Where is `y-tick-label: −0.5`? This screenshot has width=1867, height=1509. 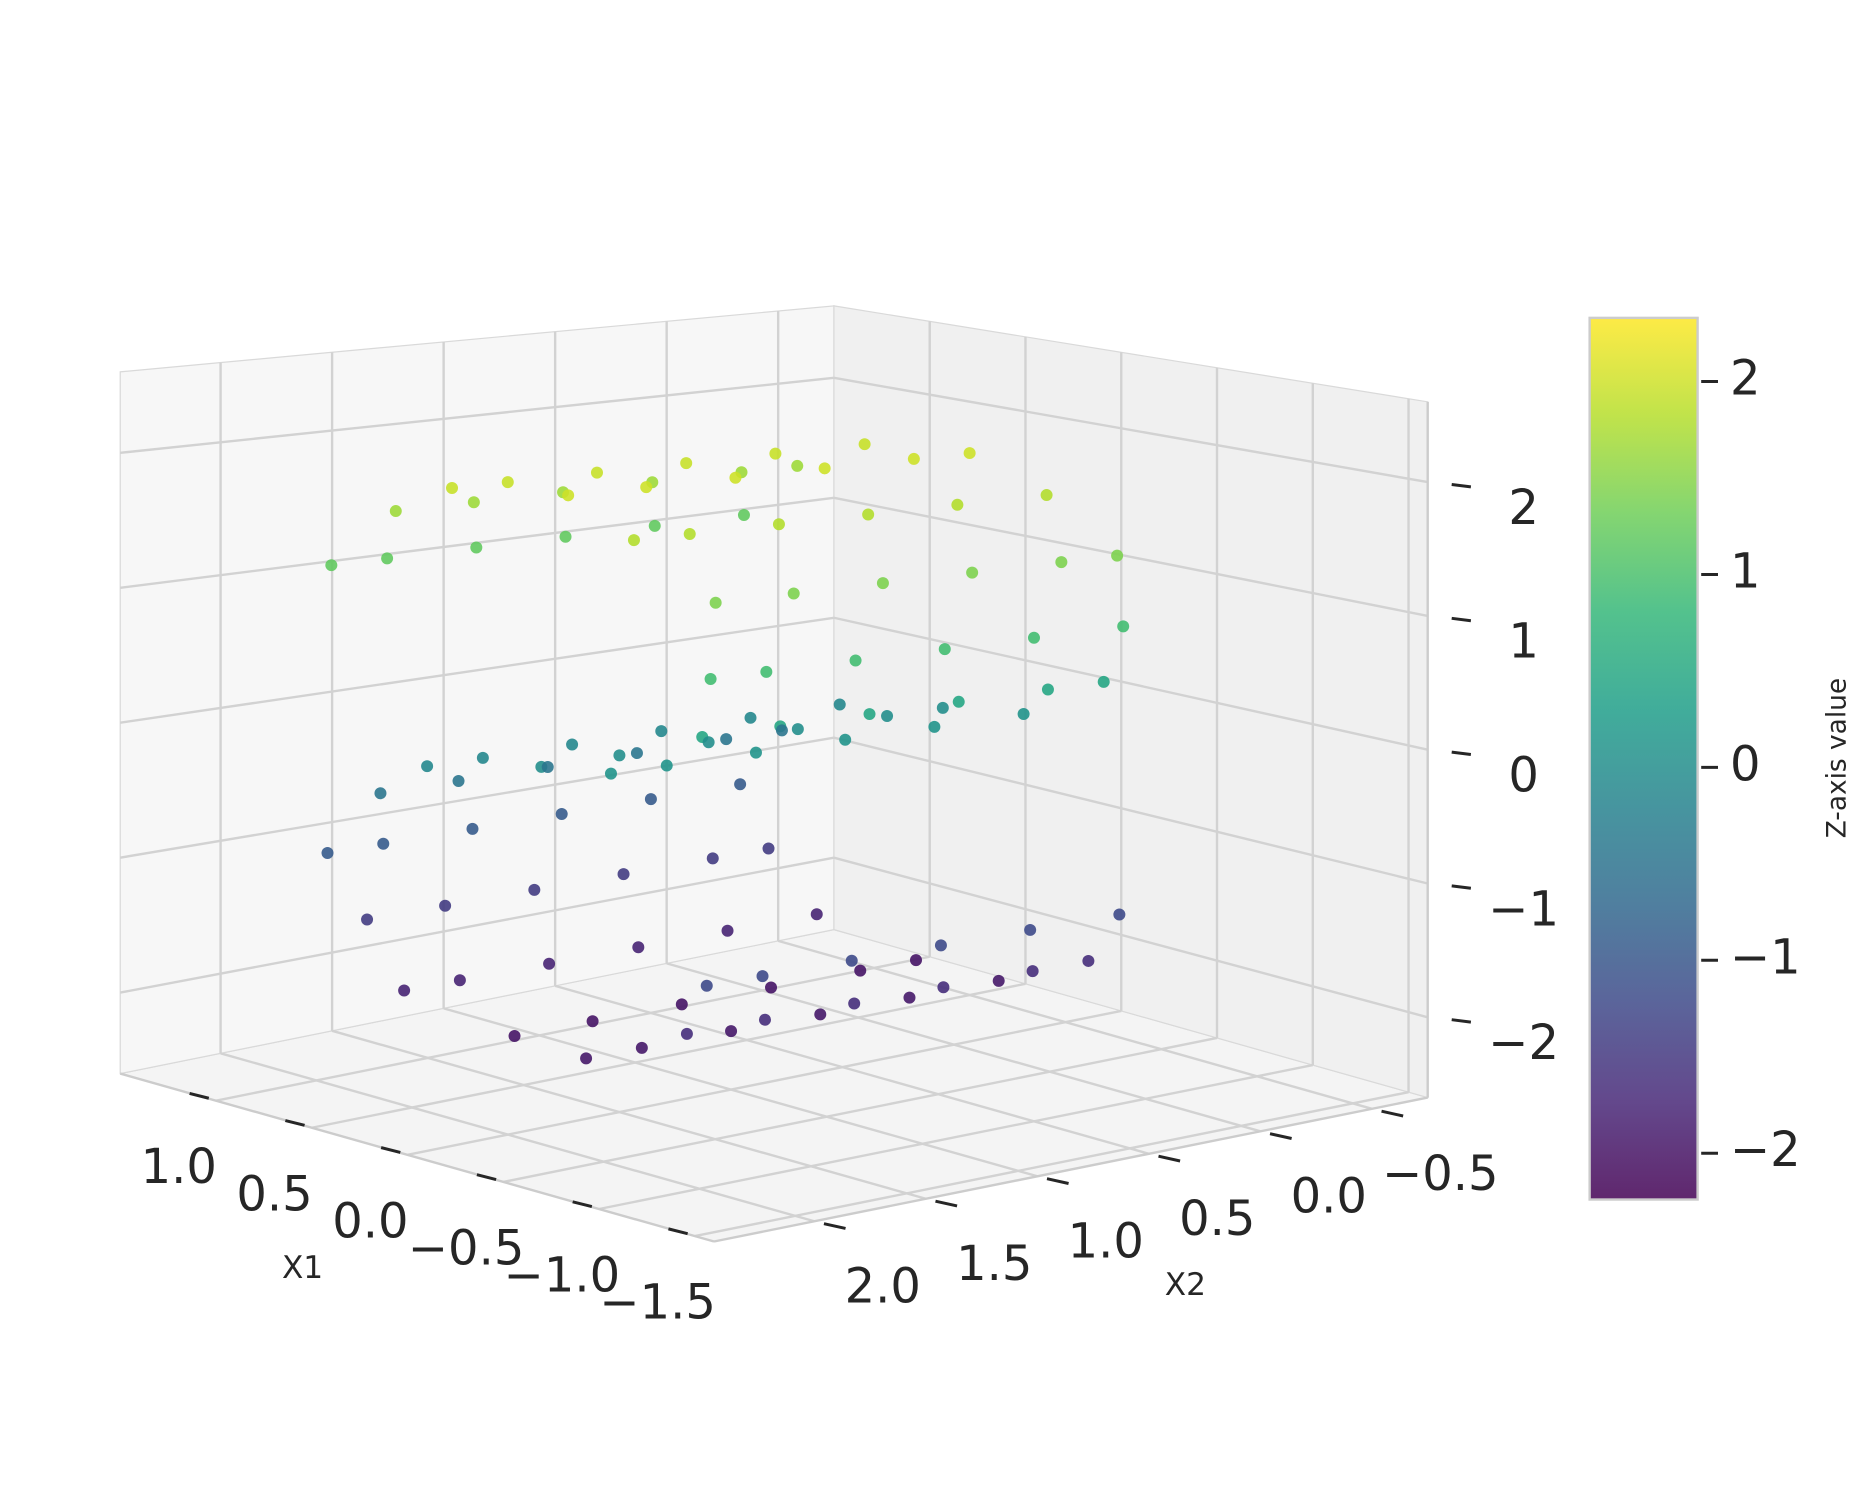
y-tick-label: −0.5 is located at coordinates (1440, 1174).